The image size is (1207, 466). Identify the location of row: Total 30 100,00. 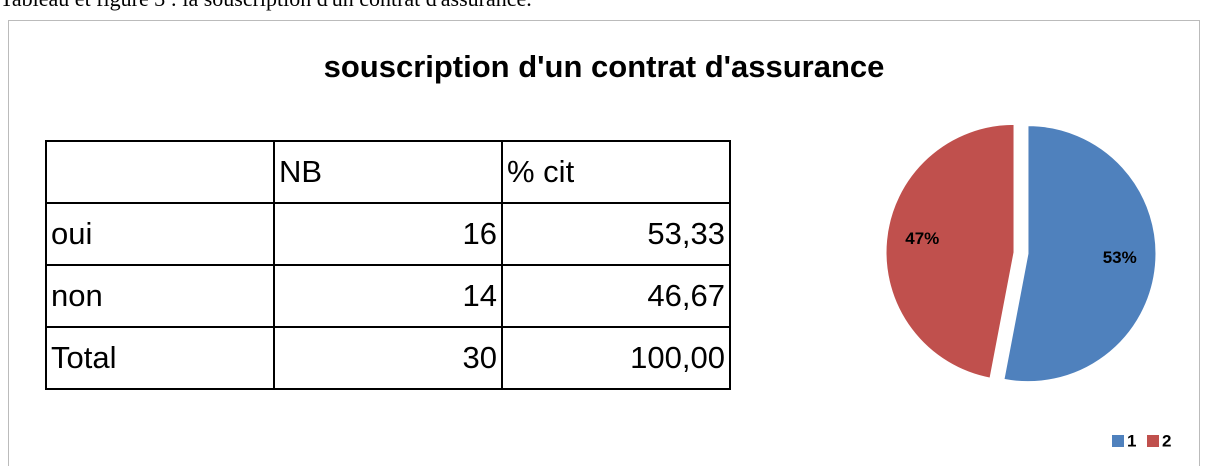
(388, 358).